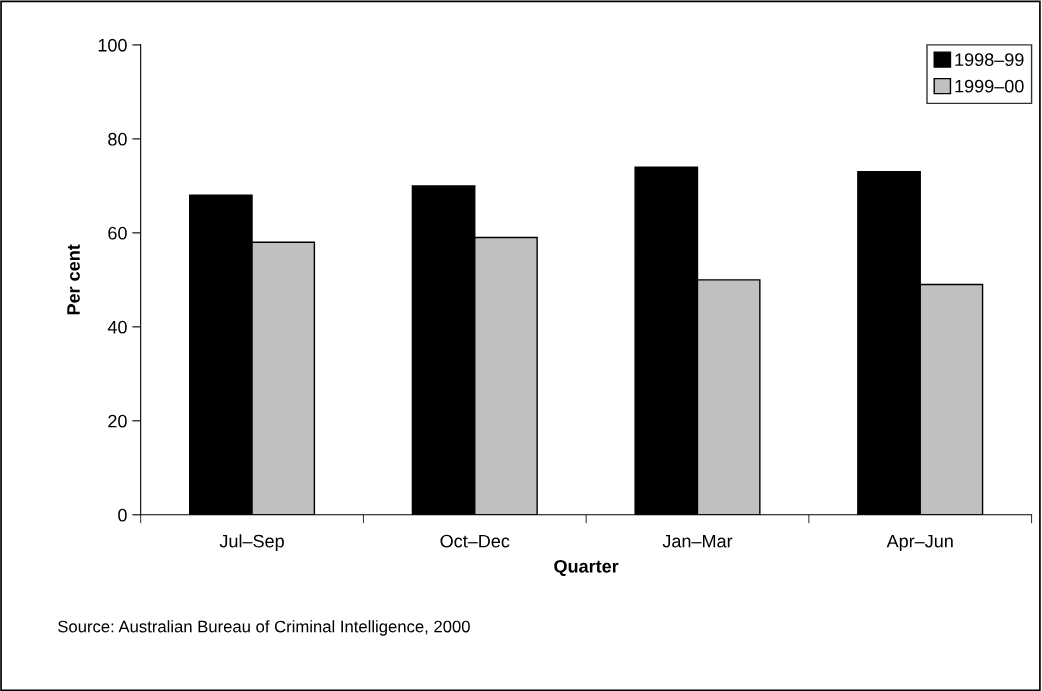  What do you see at coordinates (117, 327) in the screenshot?
I see `y-tick-label: 40` at bounding box center [117, 327].